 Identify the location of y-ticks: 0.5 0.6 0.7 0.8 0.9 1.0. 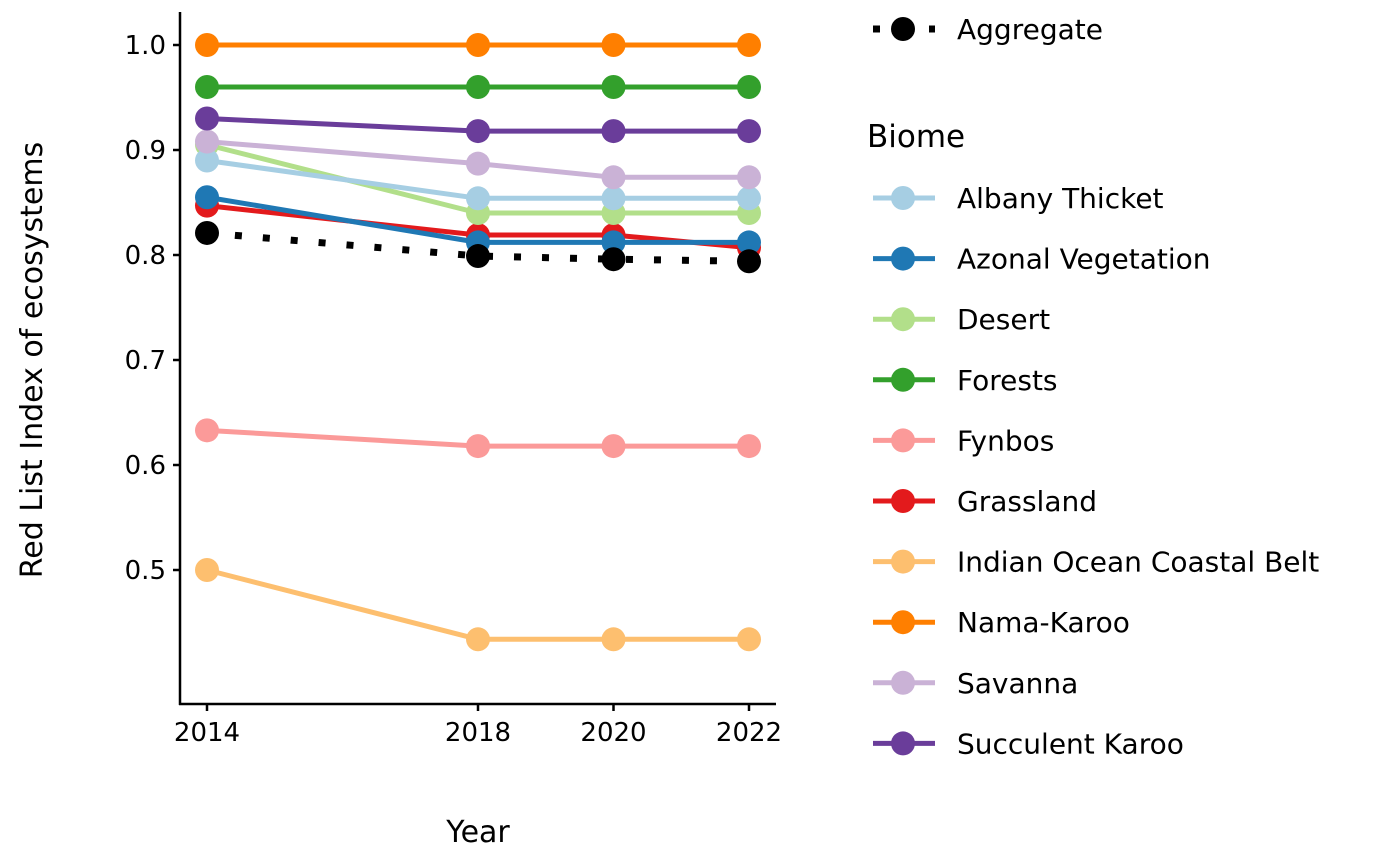
(152, 308).